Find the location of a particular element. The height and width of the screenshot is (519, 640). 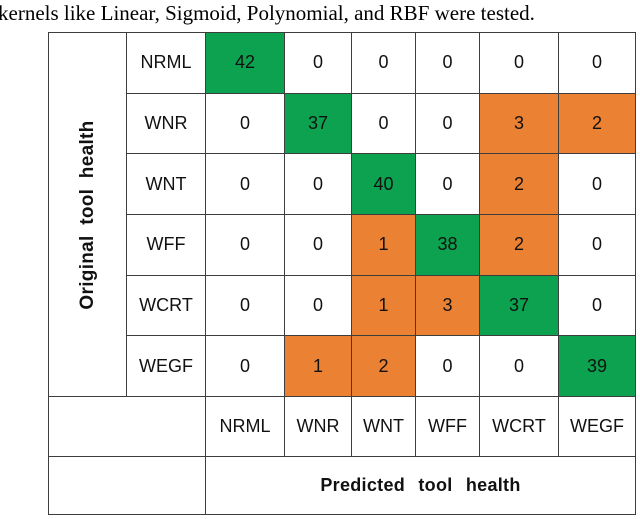

x-axis-label: Predicted tool health is located at coordinates (420, 486).